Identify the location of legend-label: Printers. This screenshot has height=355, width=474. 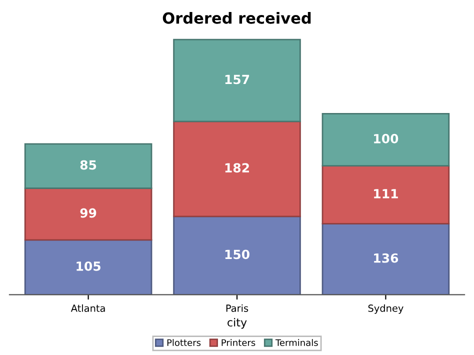
(239, 342).